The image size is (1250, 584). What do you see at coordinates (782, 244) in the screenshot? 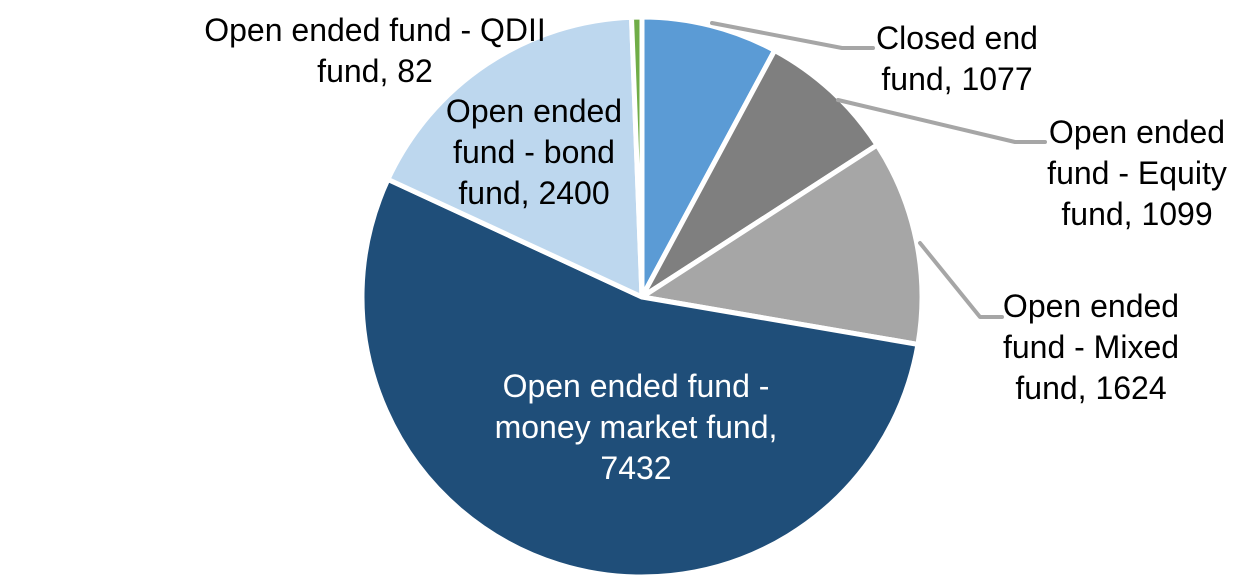
I see `pie-slice-open-ended-fund-mixed-fund` at bounding box center [782, 244].